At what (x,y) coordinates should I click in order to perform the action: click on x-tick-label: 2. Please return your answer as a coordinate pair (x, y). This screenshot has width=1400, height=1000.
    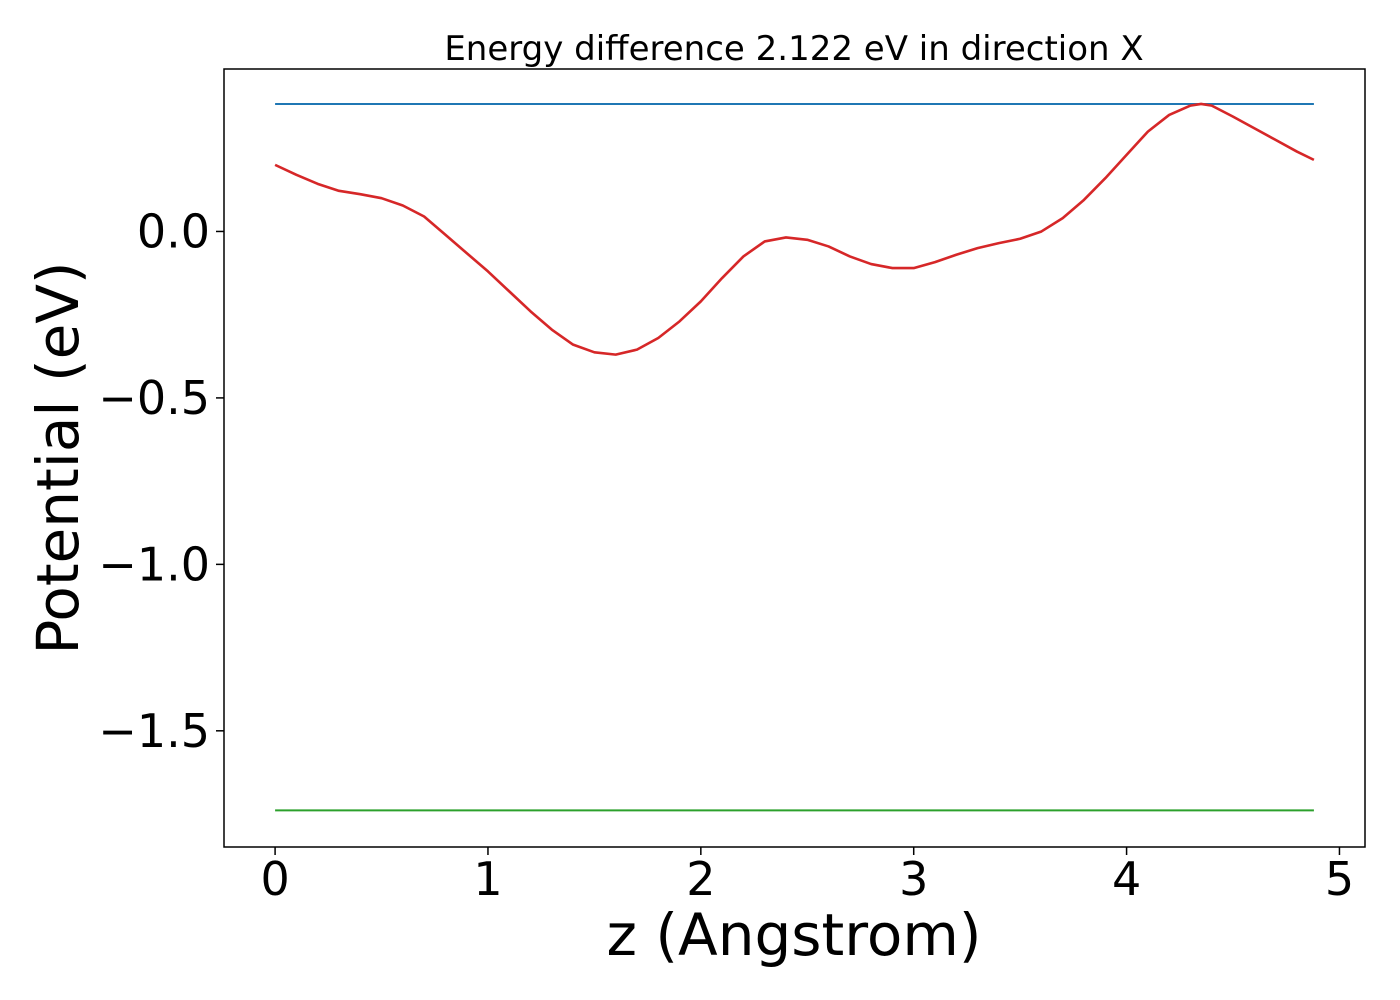
    Looking at the image, I should click on (700, 879).